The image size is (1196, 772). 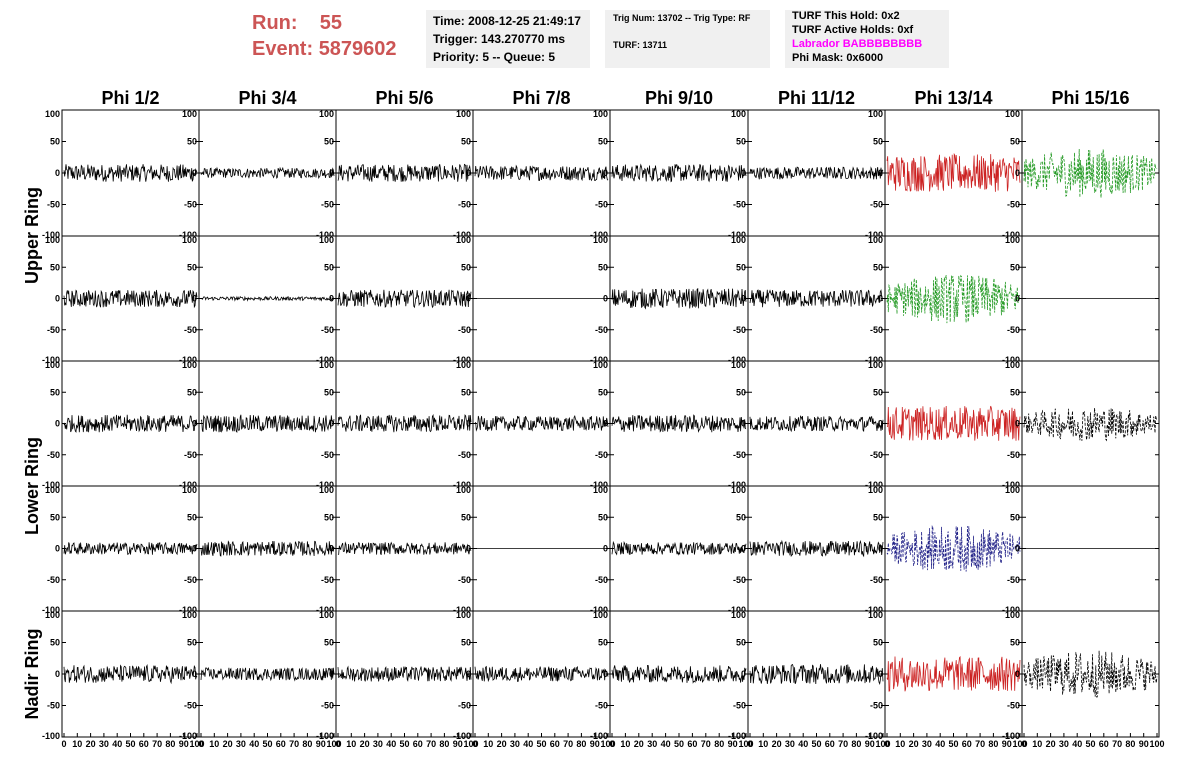 What do you see at coordinates (679, 98) in the screenshot?
I see `column-title: Phi 9/10` at bounding box center [679, 98].